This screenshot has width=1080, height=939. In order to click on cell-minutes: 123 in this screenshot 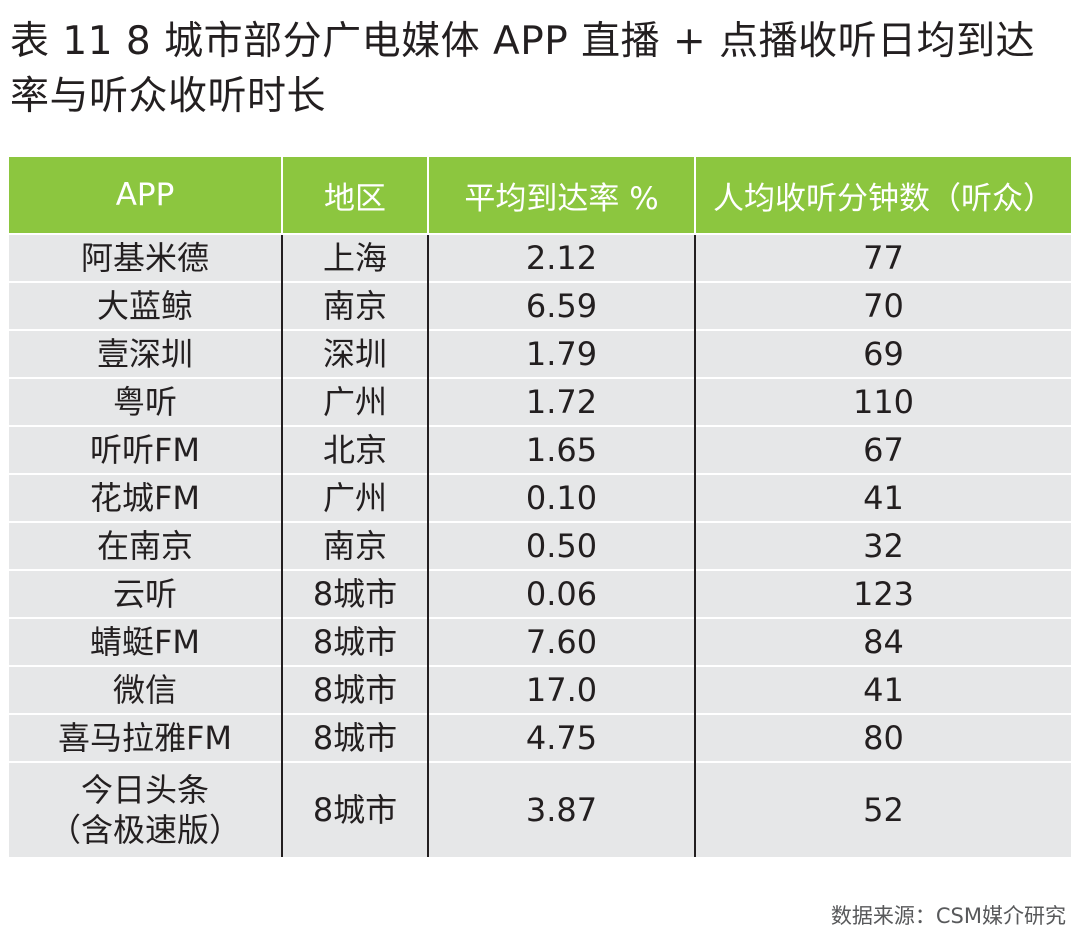, I will do `click(882, 593)`.